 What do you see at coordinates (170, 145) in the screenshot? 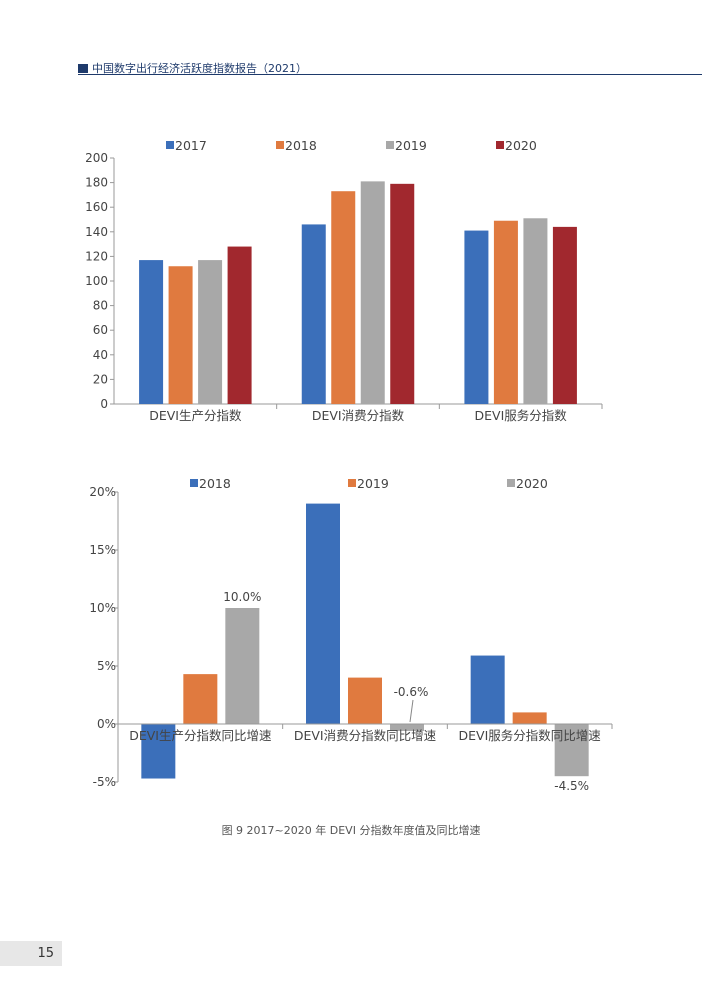
I see `legend-swatch-2017` at bounding box center [170, 145].